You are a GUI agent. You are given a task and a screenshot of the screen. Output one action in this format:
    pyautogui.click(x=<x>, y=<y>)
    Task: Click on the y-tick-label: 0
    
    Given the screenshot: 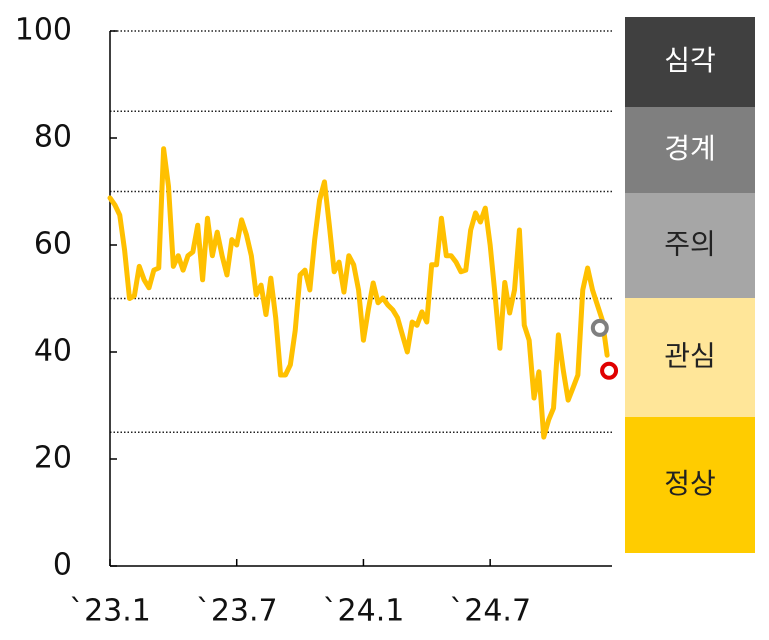 What is the action you would take?
    pyautogui.click(x=62, y=565)
    